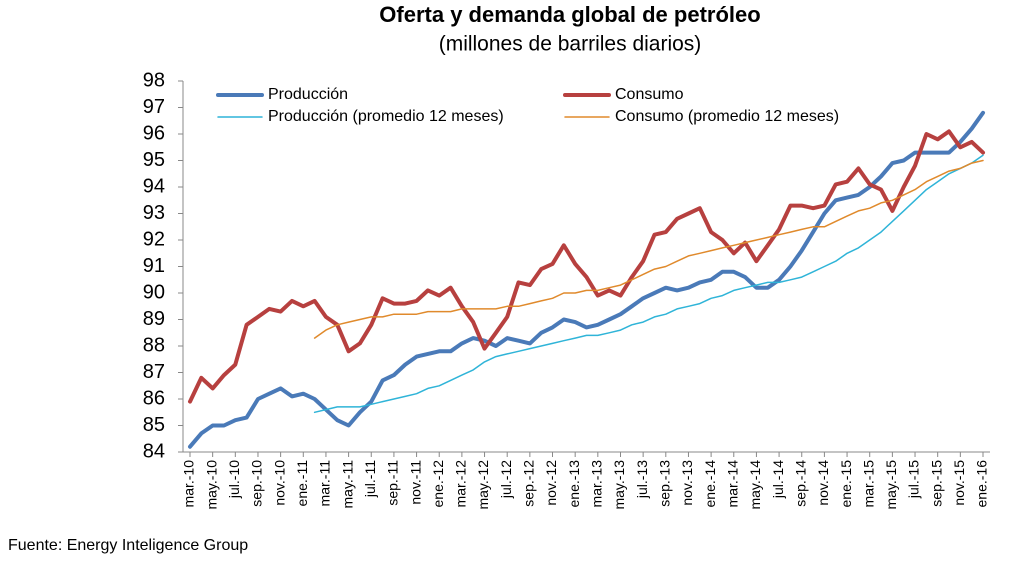  What do you see at coordinates (302, 483) in the screenshot?
I see `x-tick-label: ene.-11` at bounding box center [302, 483].